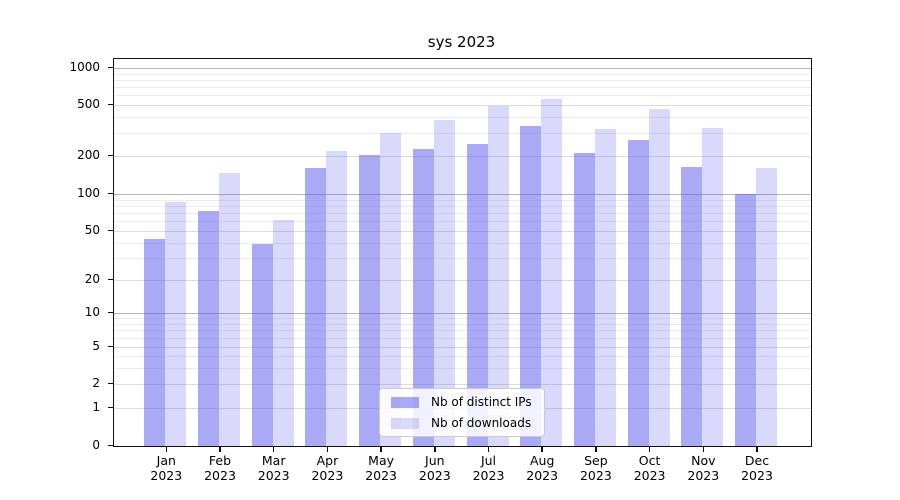  Describe the element at coordinates (220, 468) in the screenshot. I see `x-tick-label: Feb 2023` at that location.